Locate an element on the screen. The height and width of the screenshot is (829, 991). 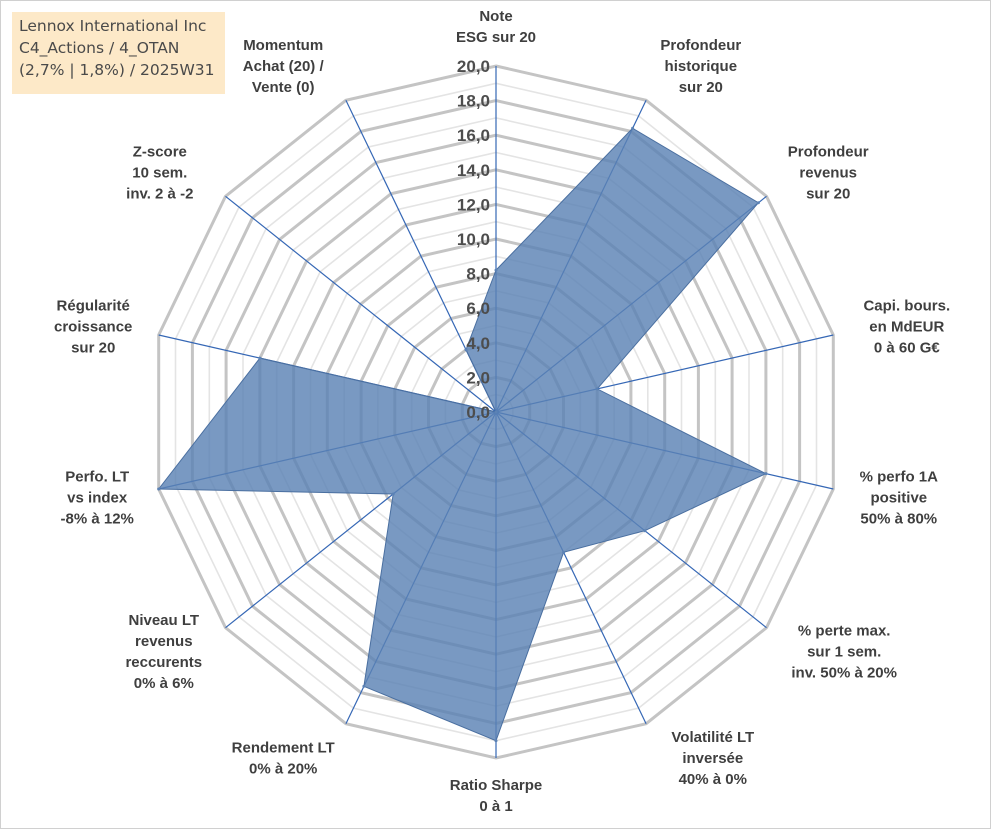
axis-label-line: historique is located at coordinates (701, 66).